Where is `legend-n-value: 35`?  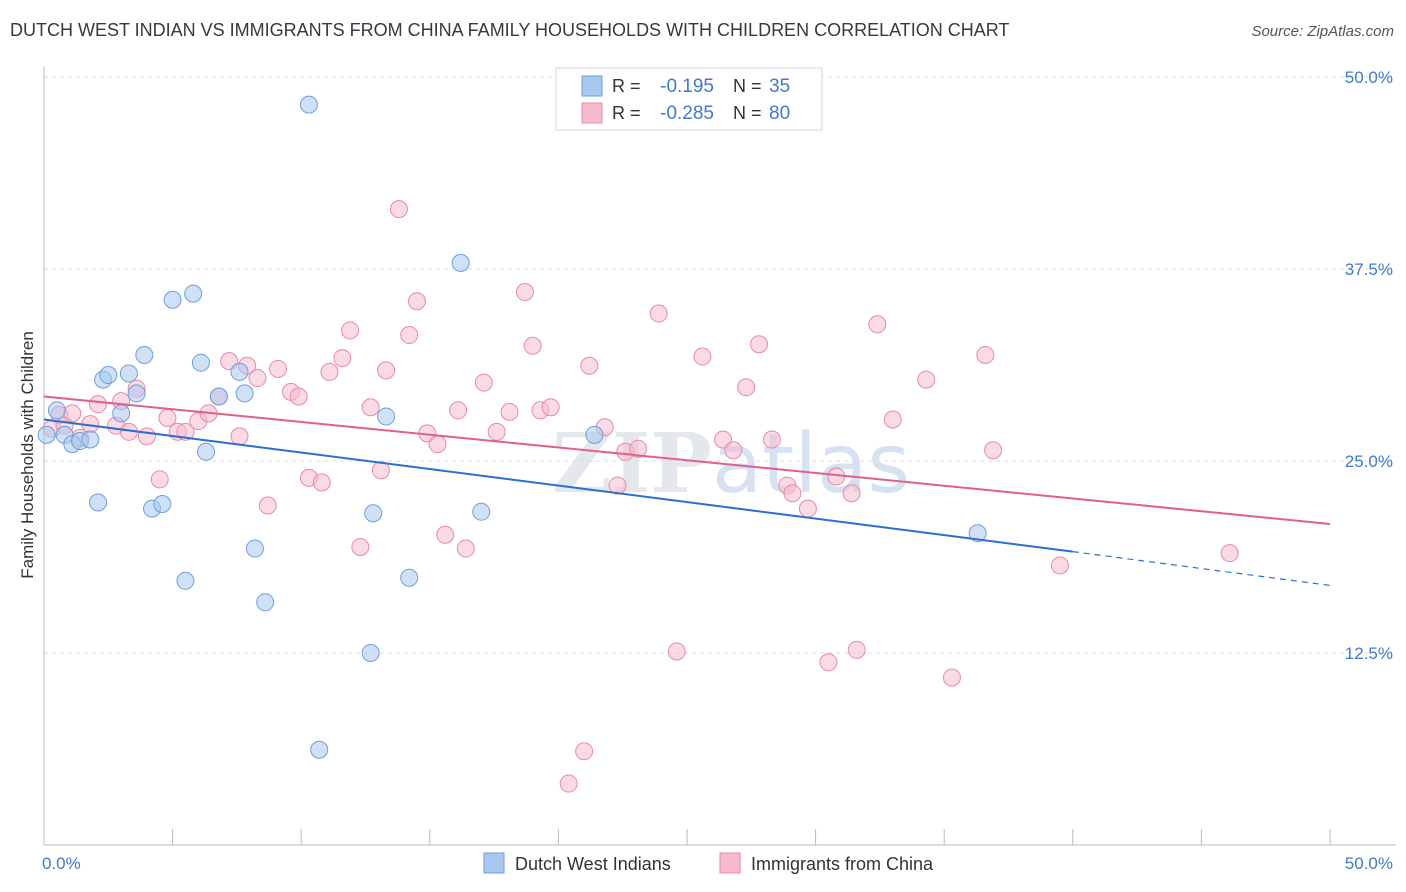 legend-n-value: 35 is located at coordinates (779, 86).